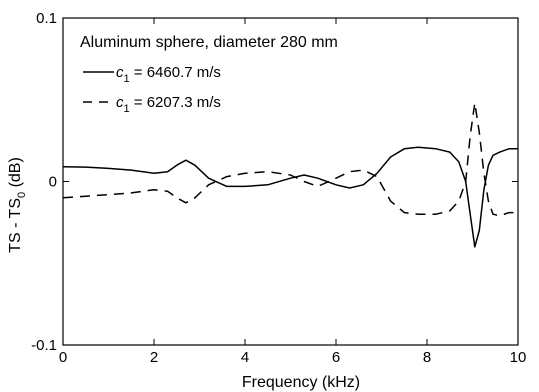 The width and height of the screenshot is (539, 392). I want to click on y-tick-label: 0, so click(53, 182).